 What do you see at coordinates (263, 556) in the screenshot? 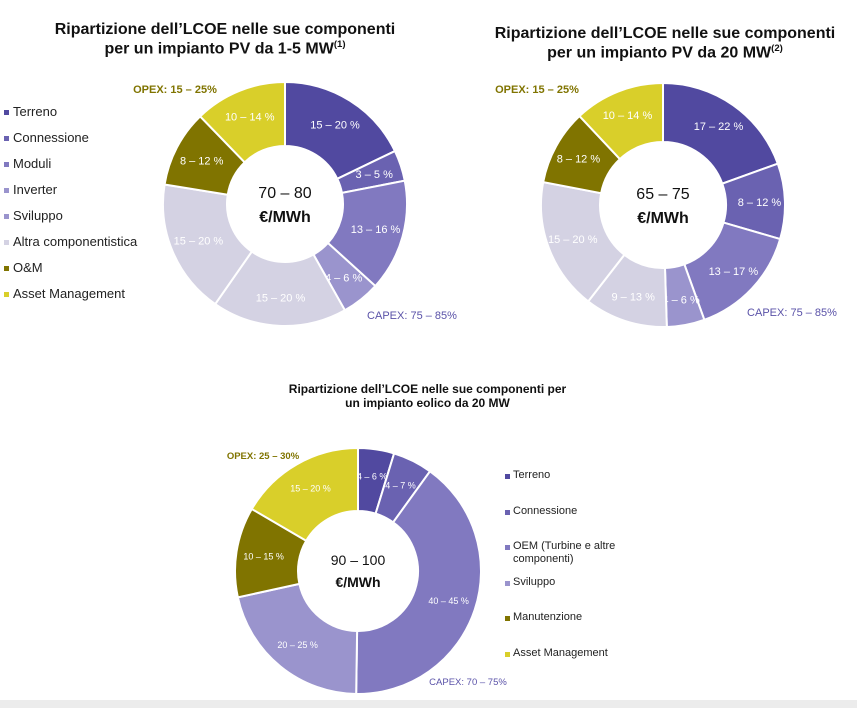
I see `slice-label-om: 10 – 15 %` at bounding box center [263, 556].